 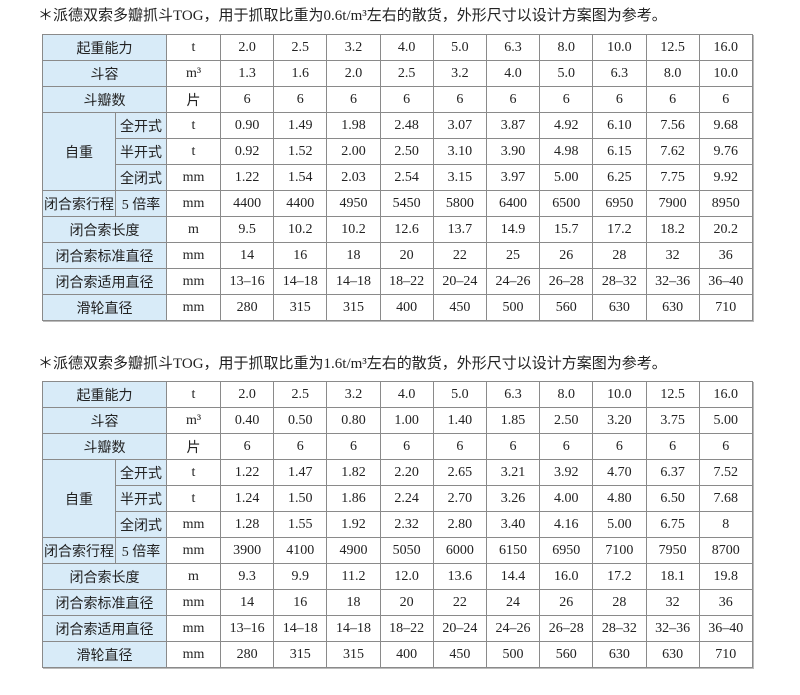 I want to click on table-cell: 2.0, so click(x=247, y=394).